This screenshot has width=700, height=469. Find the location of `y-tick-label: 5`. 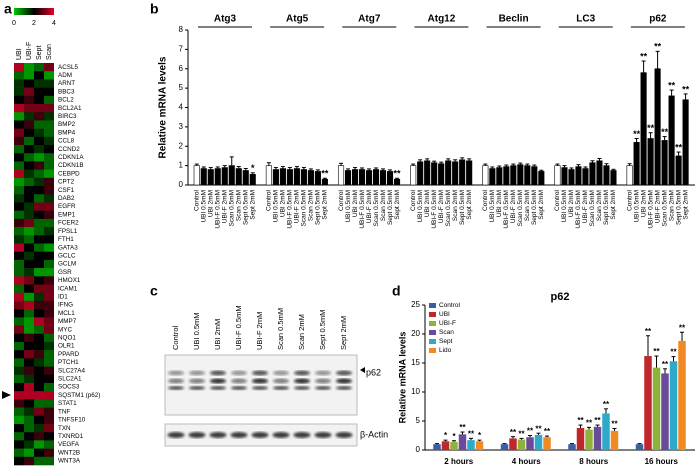

y-tick-label: 5 is located at coordinates (181, 87).